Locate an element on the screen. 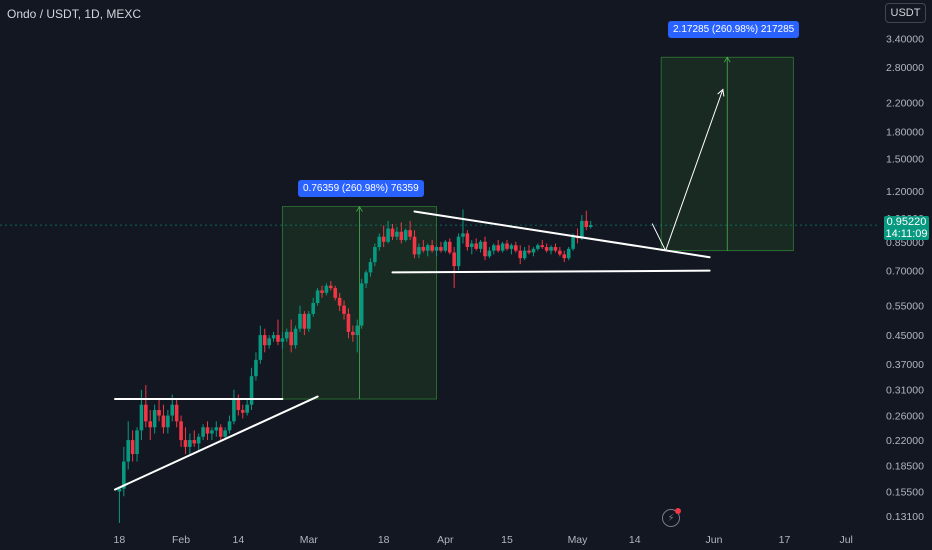  bar-countdown: 14:11:09 is located at coordinates (906, 234).